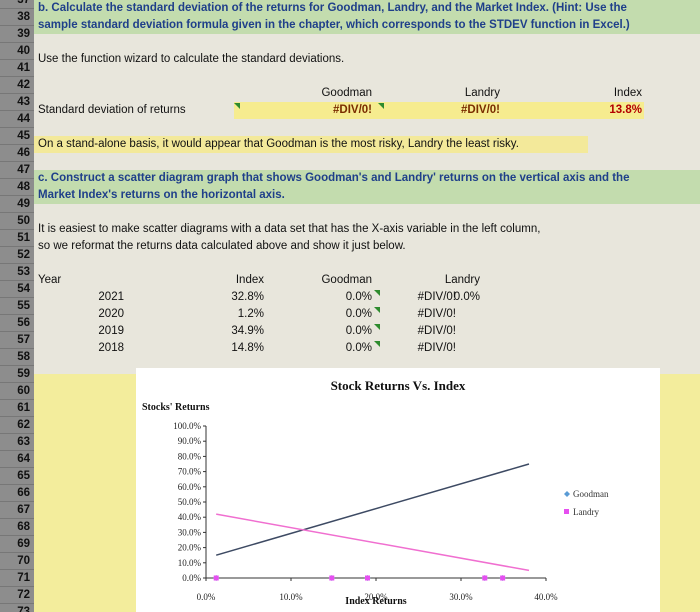 Image resolution: width=700 pixels, height=612 pixels. What do you see at coordinates (466, 297) in the screenshot?
I see `landry-header-value: 0.0%` at bounding box center [466, 297].